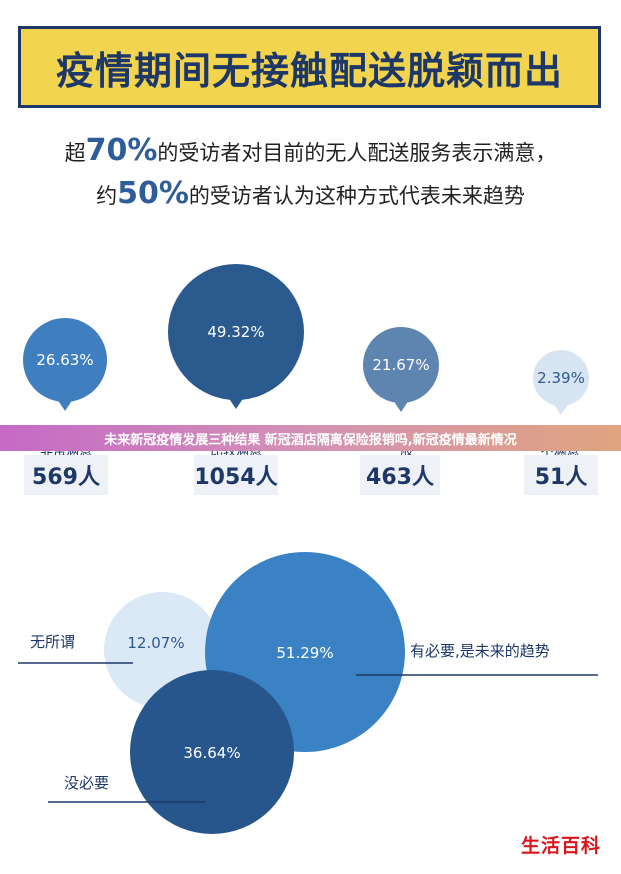 Image resolution: width=621 pixels, height=874 pixels. What do you see at coordinates (560, 846) in the screenshot?
I see `watermark: 生活百科` at bounding box center [560, 846].